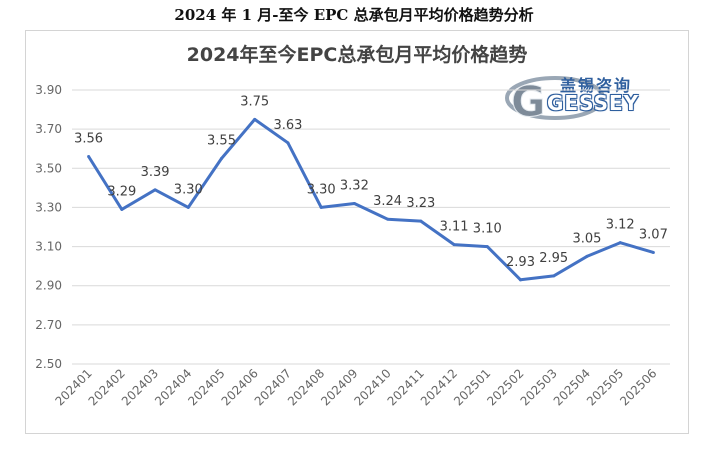  Describe the element at coordinates (48, 227) in the screenshot. I see `y-axis-ticks: 2.50 2.70 2.90 3.10 3.30 3.50 3.70 3.90` at that location.